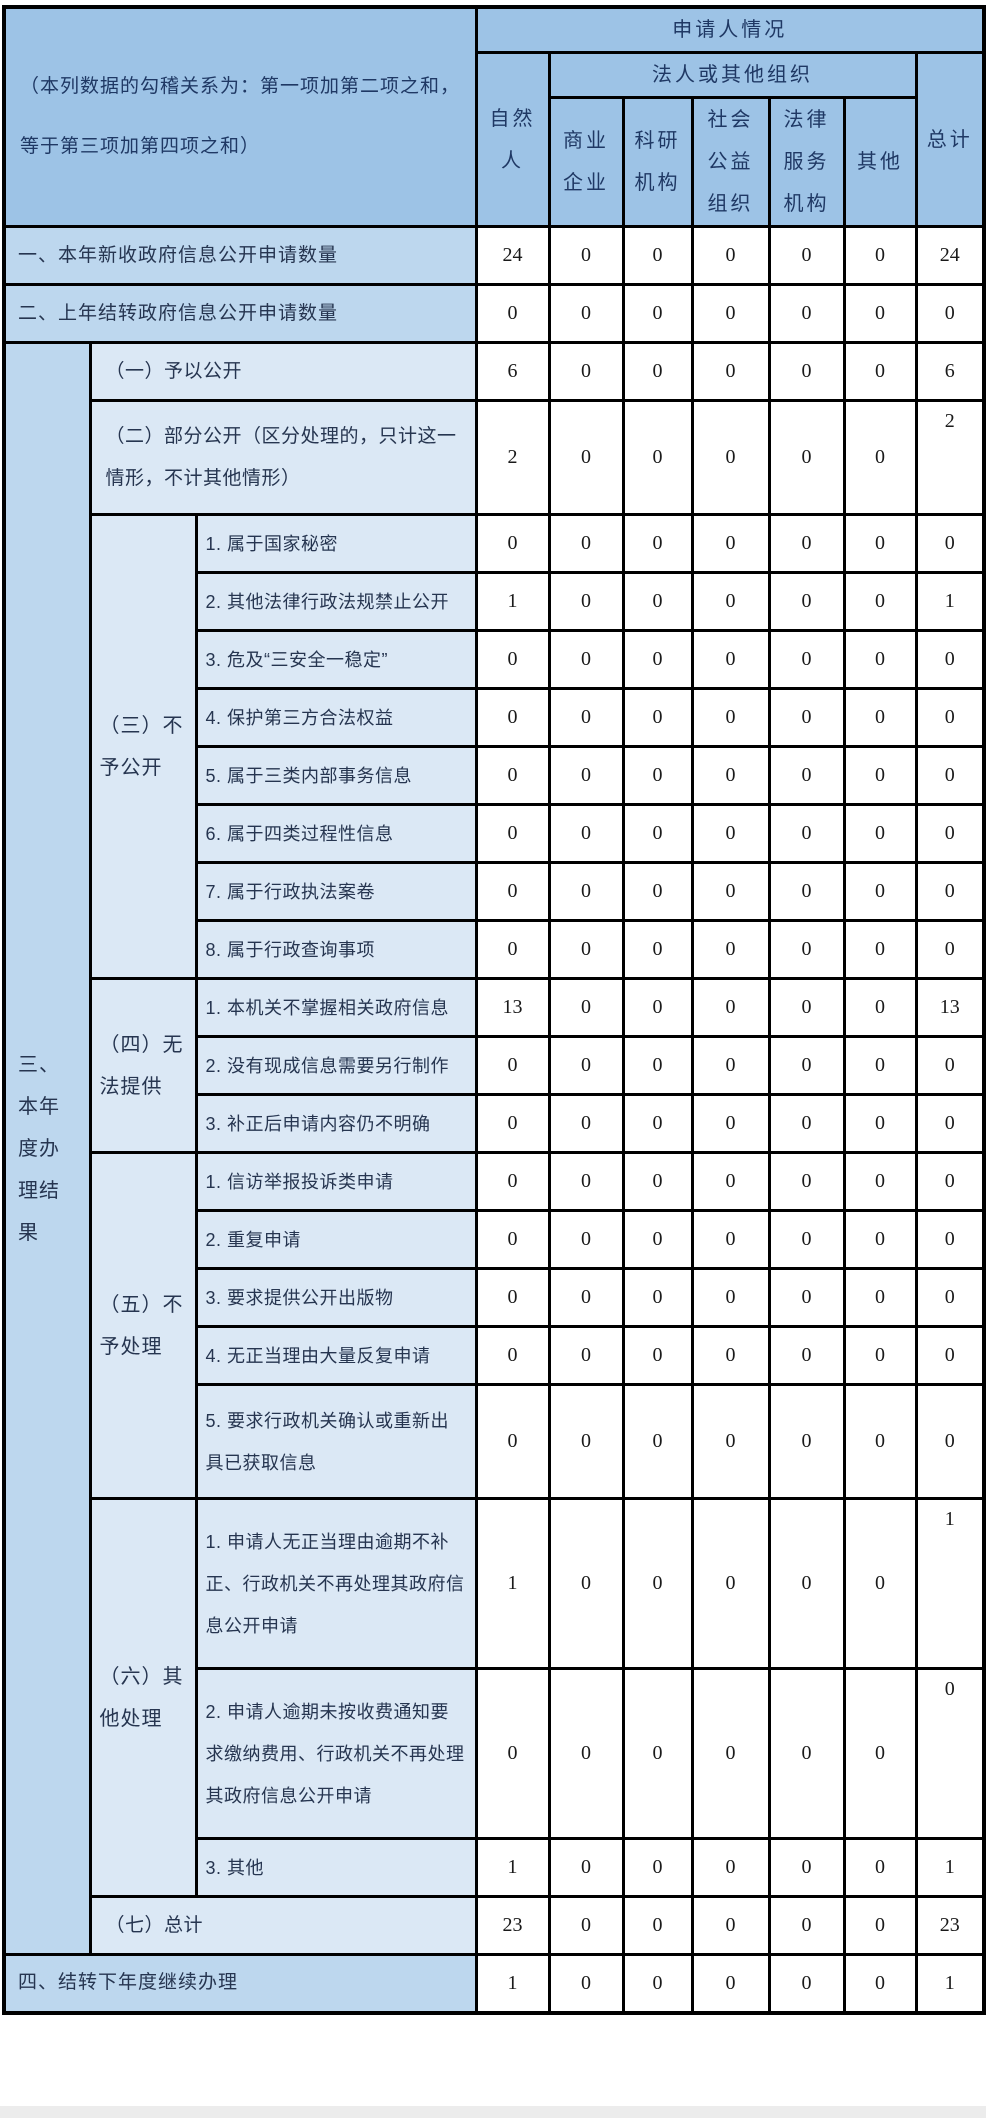 This screenshot has height=2118, width=986. I want to click on table-row: 3. 其他 1 0 0 0 0 0 1, so click(495, 1867).